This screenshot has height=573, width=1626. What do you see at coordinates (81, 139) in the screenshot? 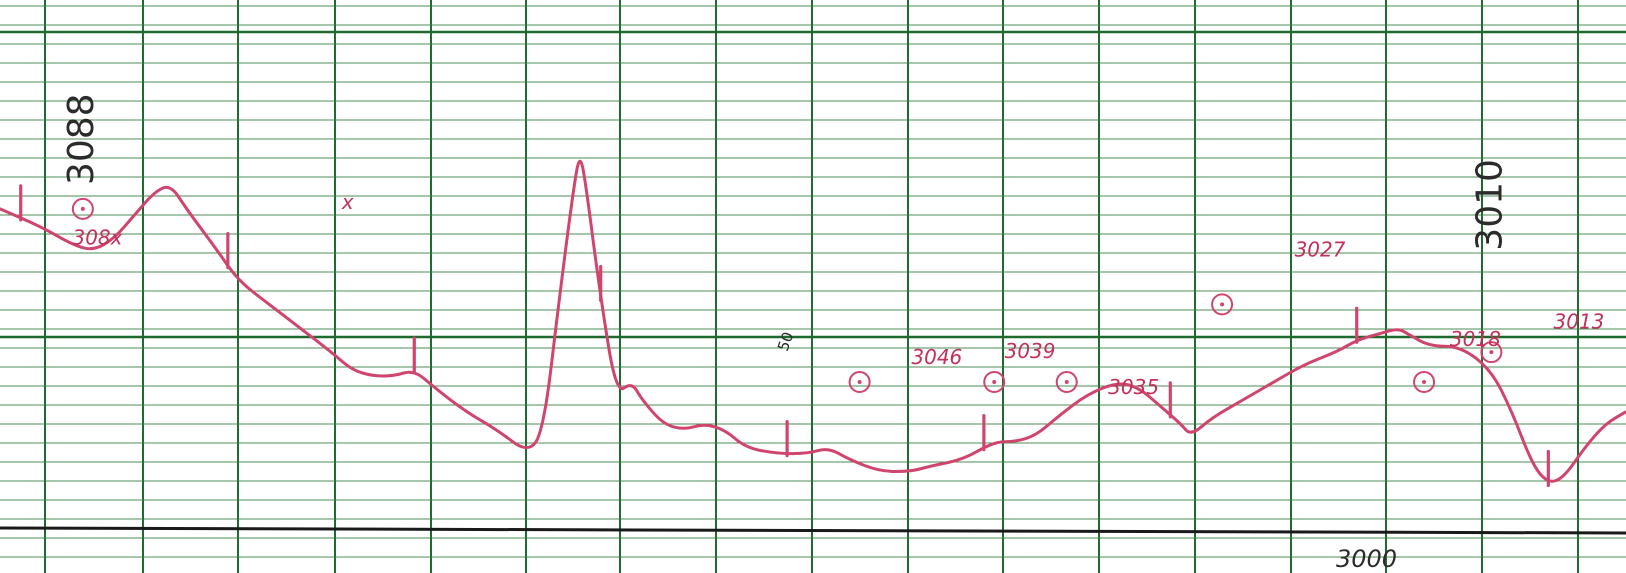
I see `annotation-label-ink: 3088` at bounding box center [81, 139].